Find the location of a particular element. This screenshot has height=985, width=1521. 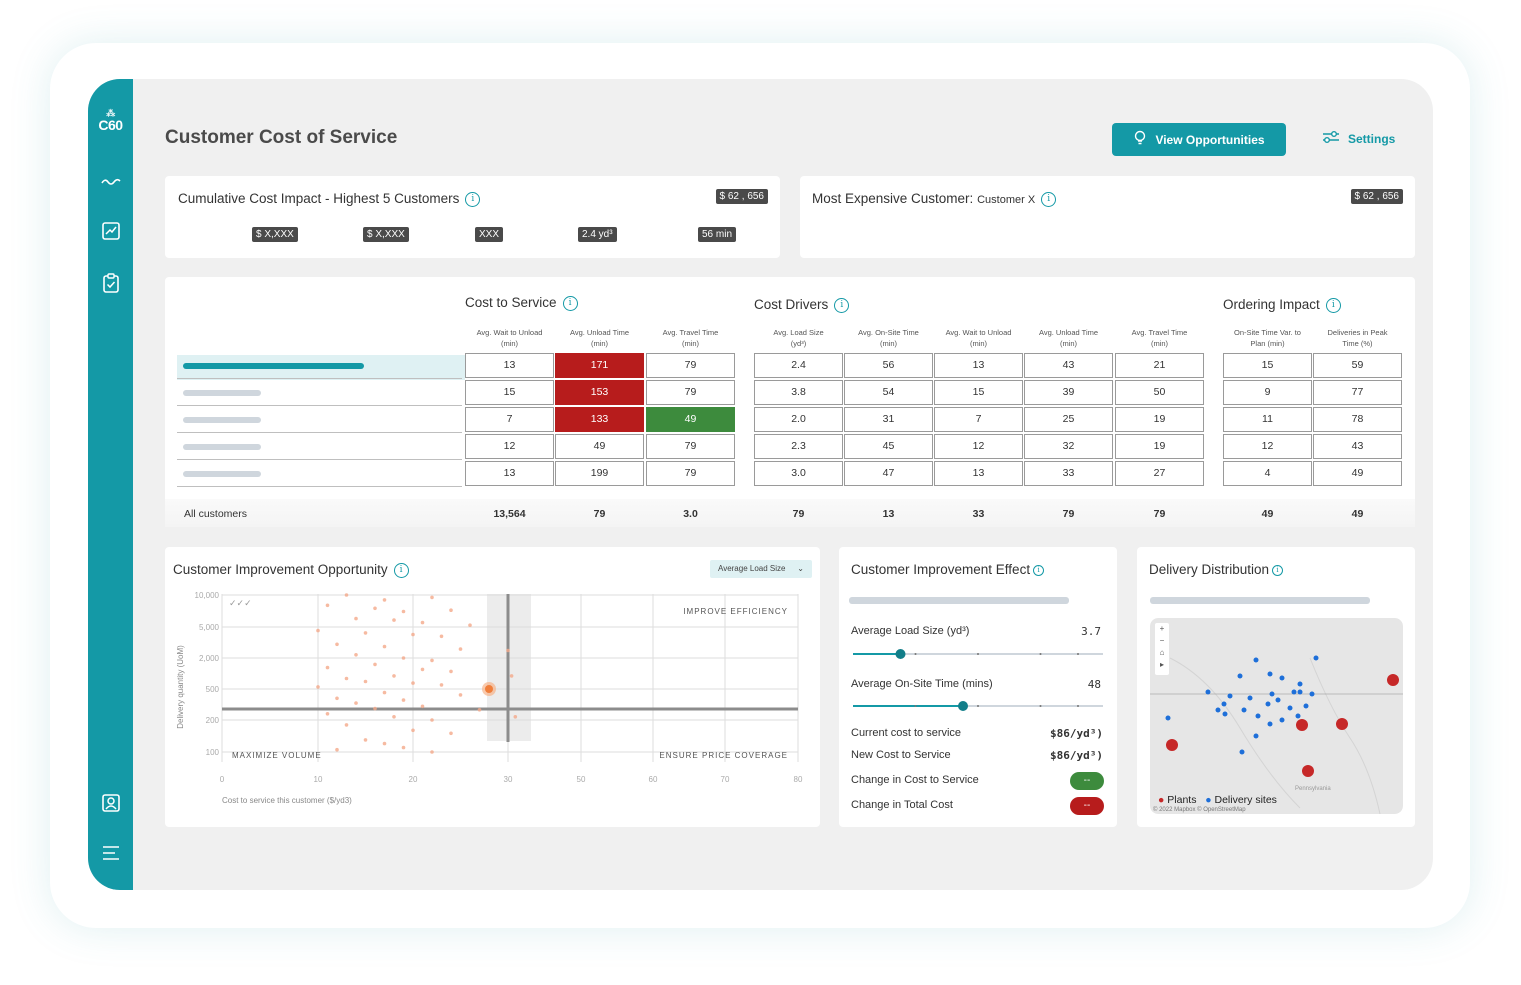

table-cell: 27 is located at coordinates (1159, 473).